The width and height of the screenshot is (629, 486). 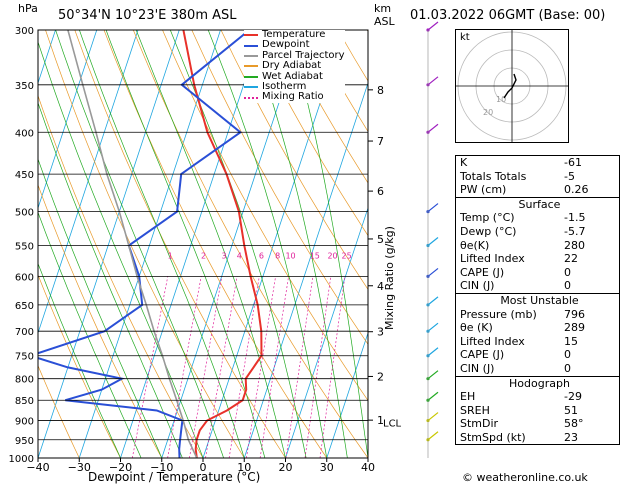 I want to click on hpa-label: hPa, so click(x=28, y=8).